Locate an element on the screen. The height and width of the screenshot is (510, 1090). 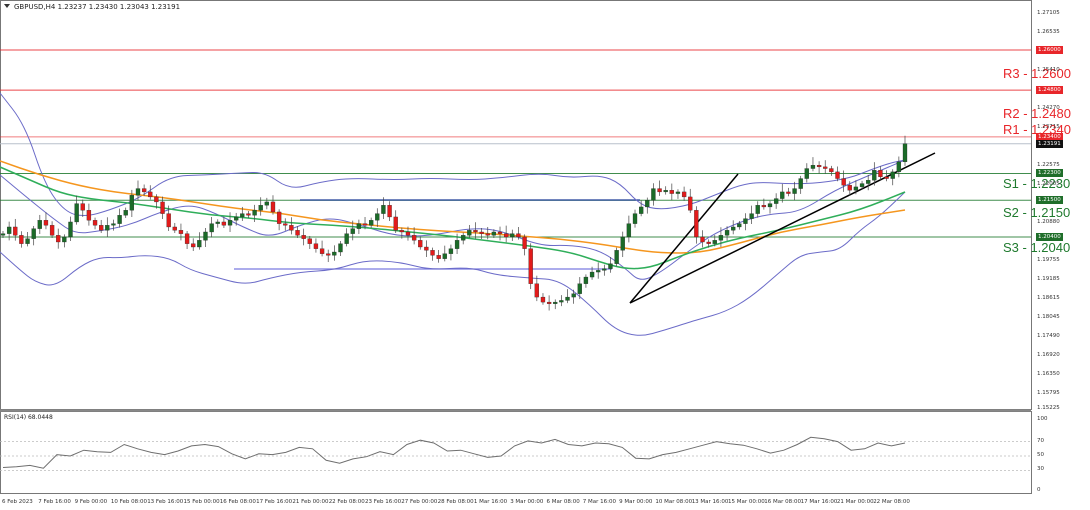
rsi-tick: 100 is located at coordinates (1042, 419).